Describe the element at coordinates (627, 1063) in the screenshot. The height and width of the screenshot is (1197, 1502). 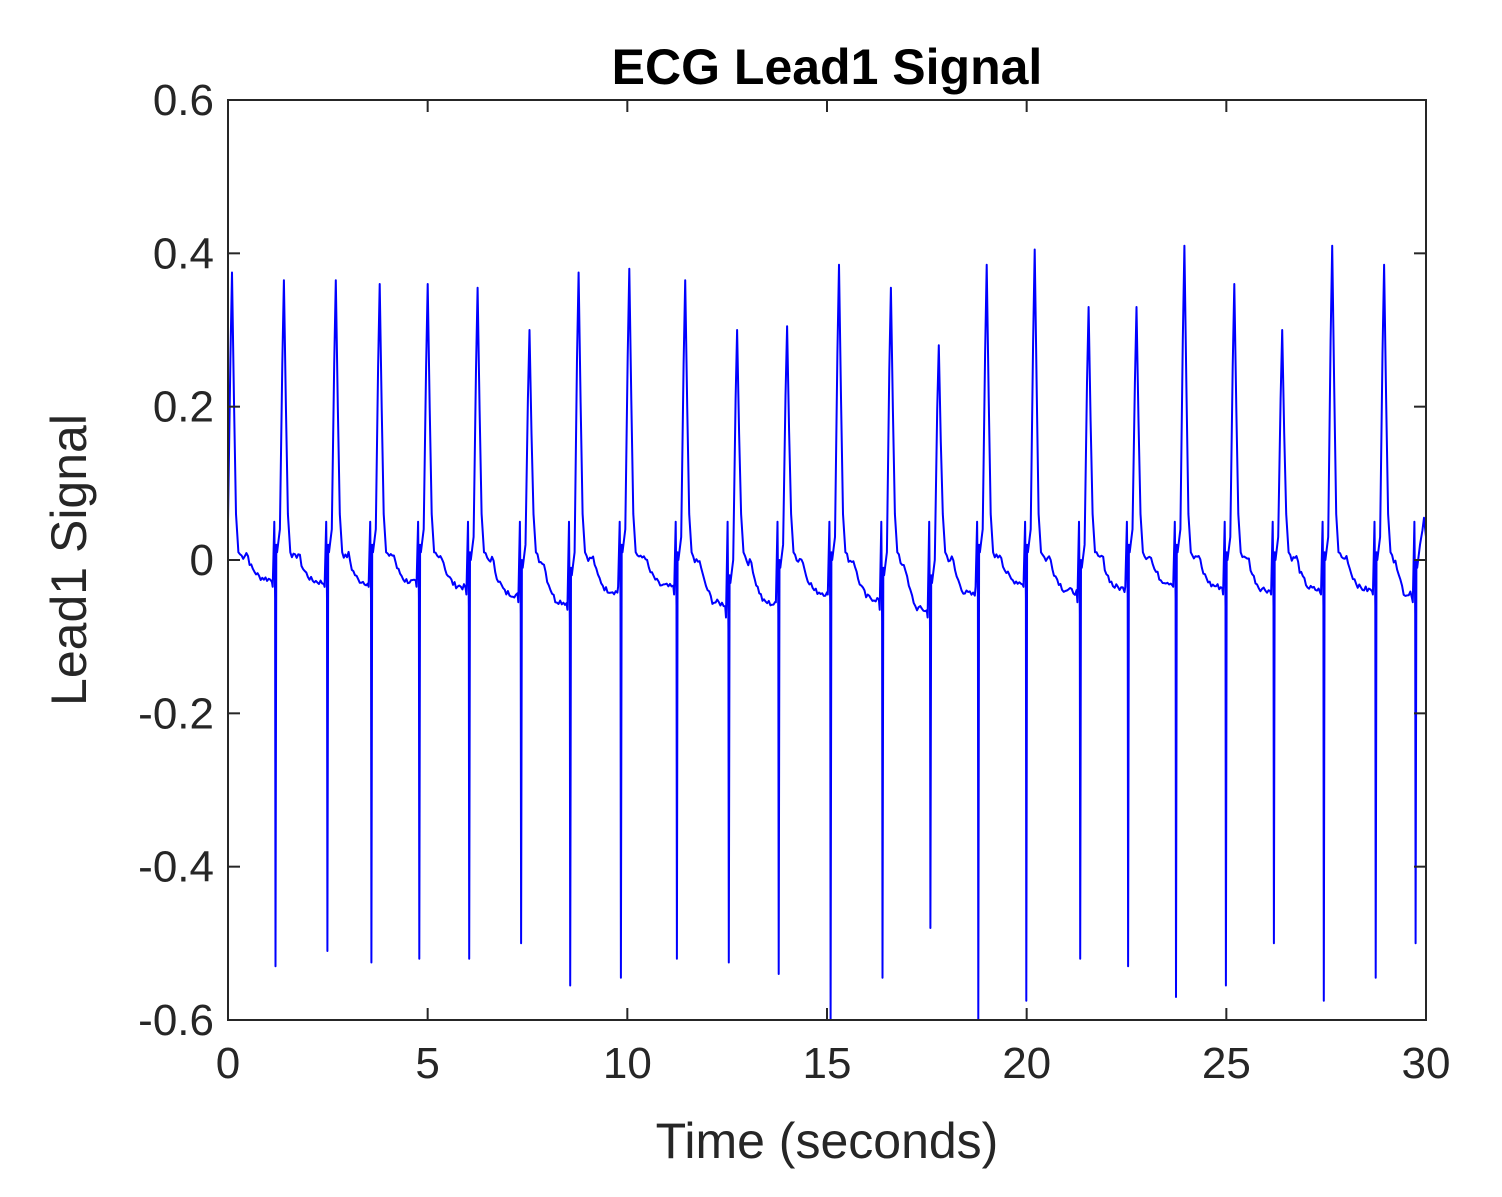
I see `x-tick-label: 10` at that location.